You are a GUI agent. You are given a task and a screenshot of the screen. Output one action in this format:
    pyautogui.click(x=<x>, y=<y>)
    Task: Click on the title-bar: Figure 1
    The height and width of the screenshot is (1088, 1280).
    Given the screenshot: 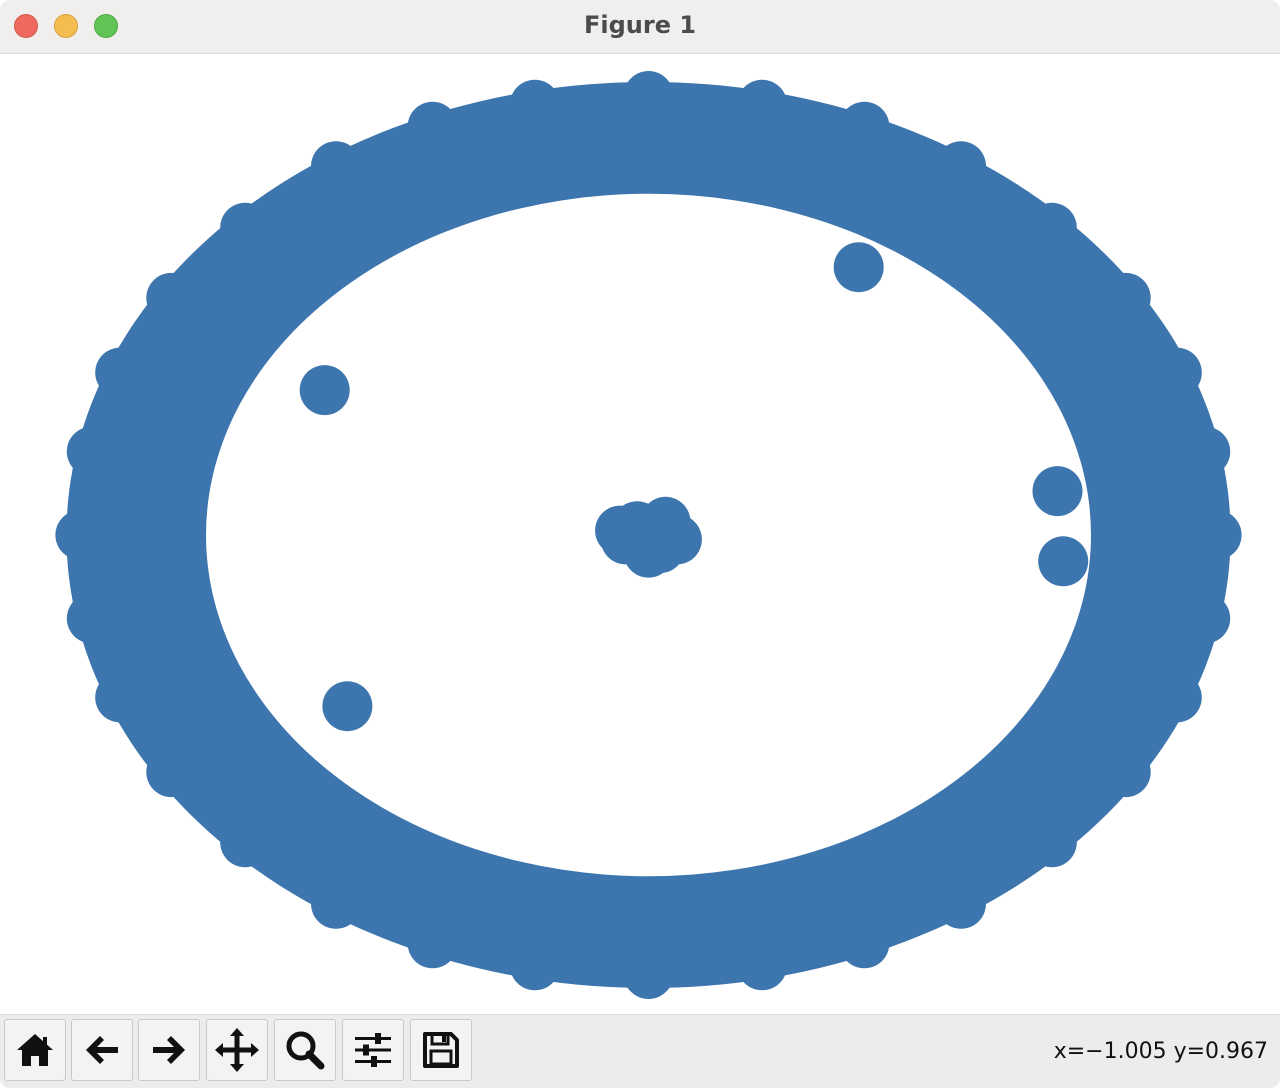 What is the action you would take?
    pyautogui.click(x=640, y=27)
    